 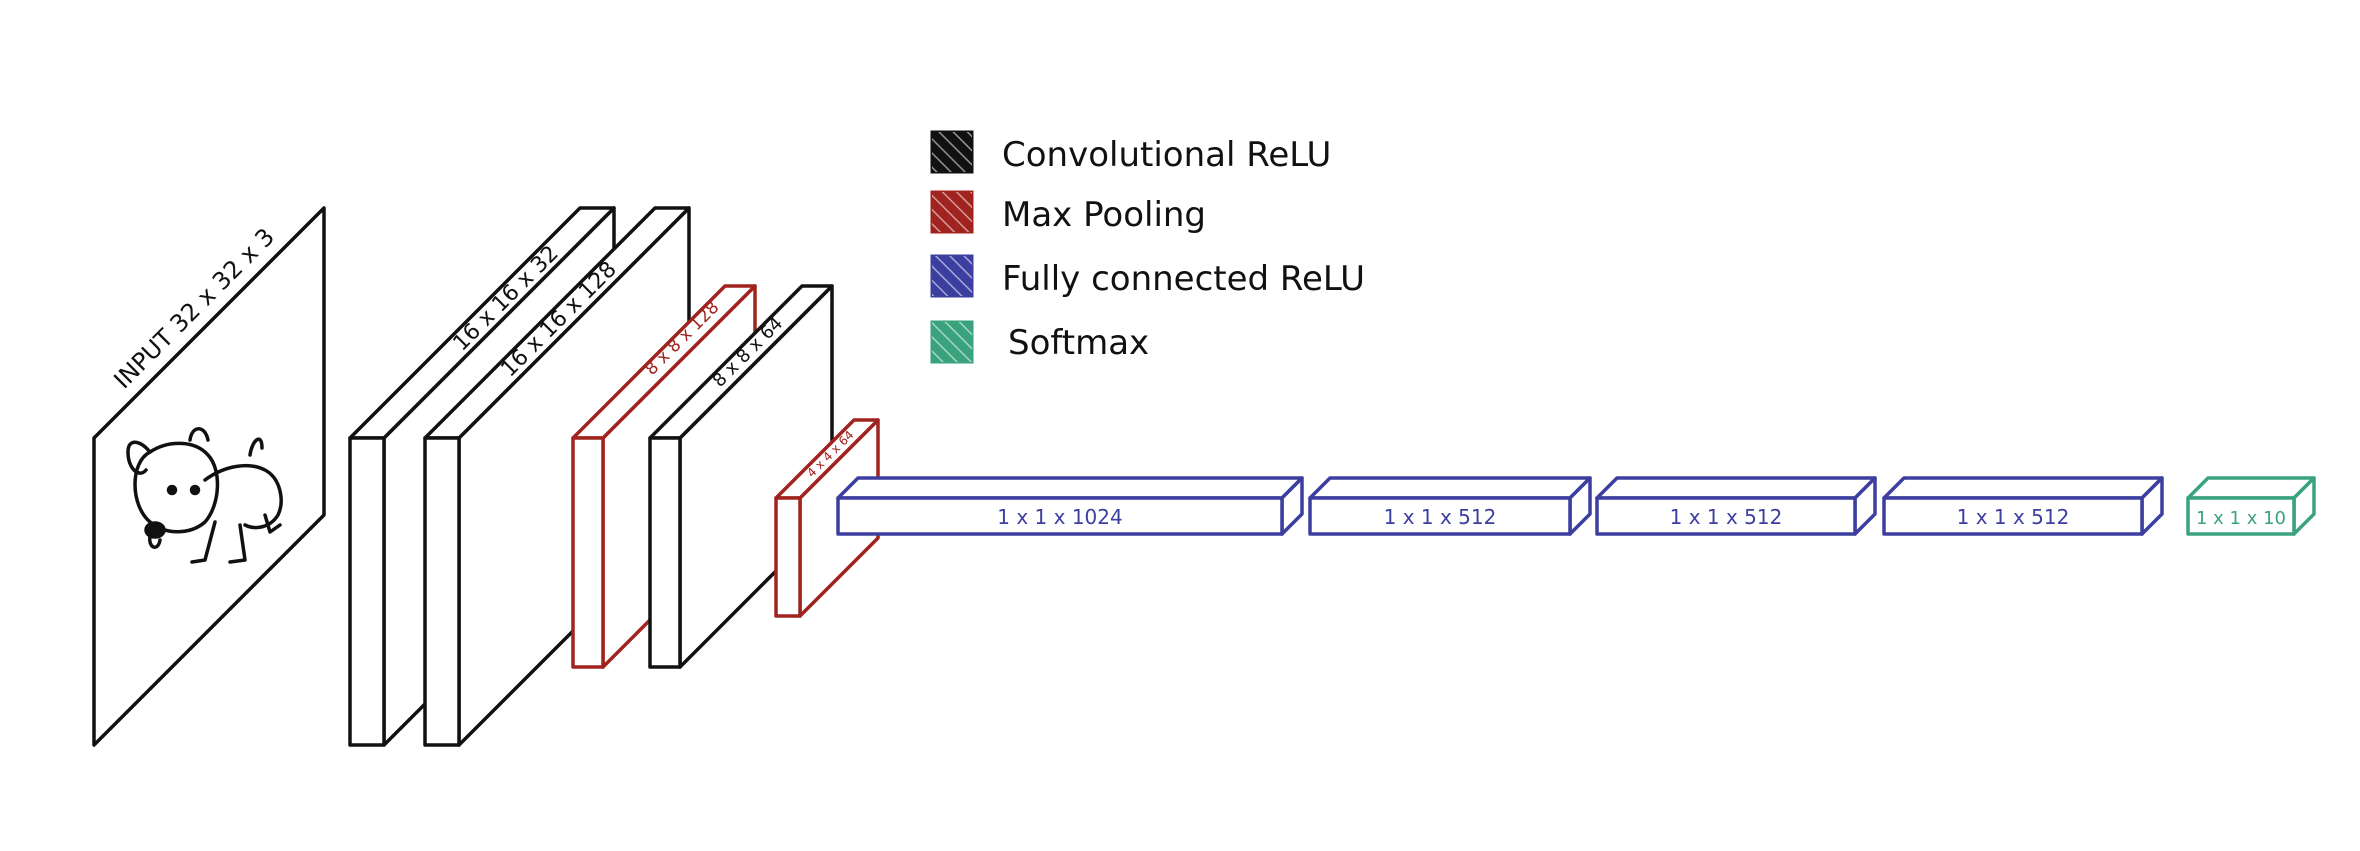 I want to click on input-layer: INPUT 32 x 32 x 3, so click(x=209, y=476).